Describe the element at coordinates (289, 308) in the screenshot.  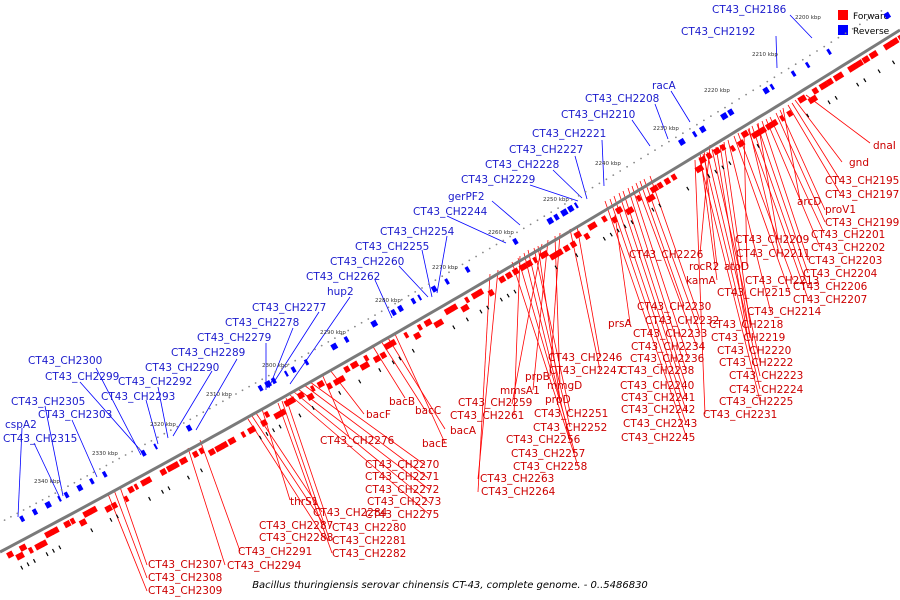
I see `reverse-gene-label: CT43_CH2277` at that location.